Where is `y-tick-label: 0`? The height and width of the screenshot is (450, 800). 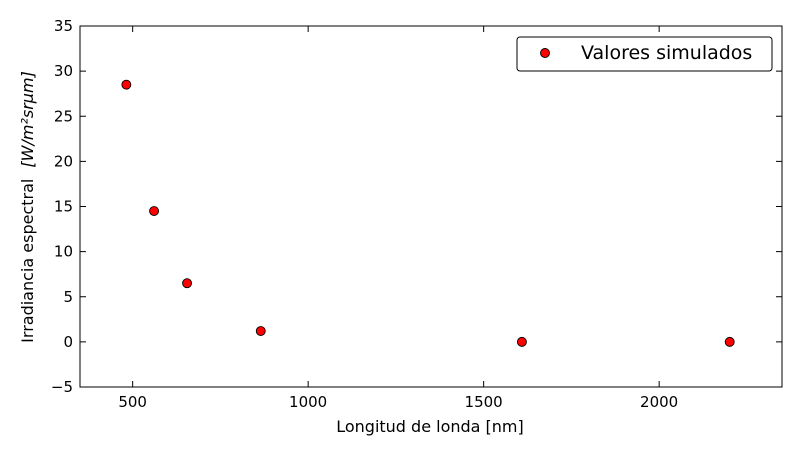
y-tick-label: 0 is located at coordinates (68, 342).